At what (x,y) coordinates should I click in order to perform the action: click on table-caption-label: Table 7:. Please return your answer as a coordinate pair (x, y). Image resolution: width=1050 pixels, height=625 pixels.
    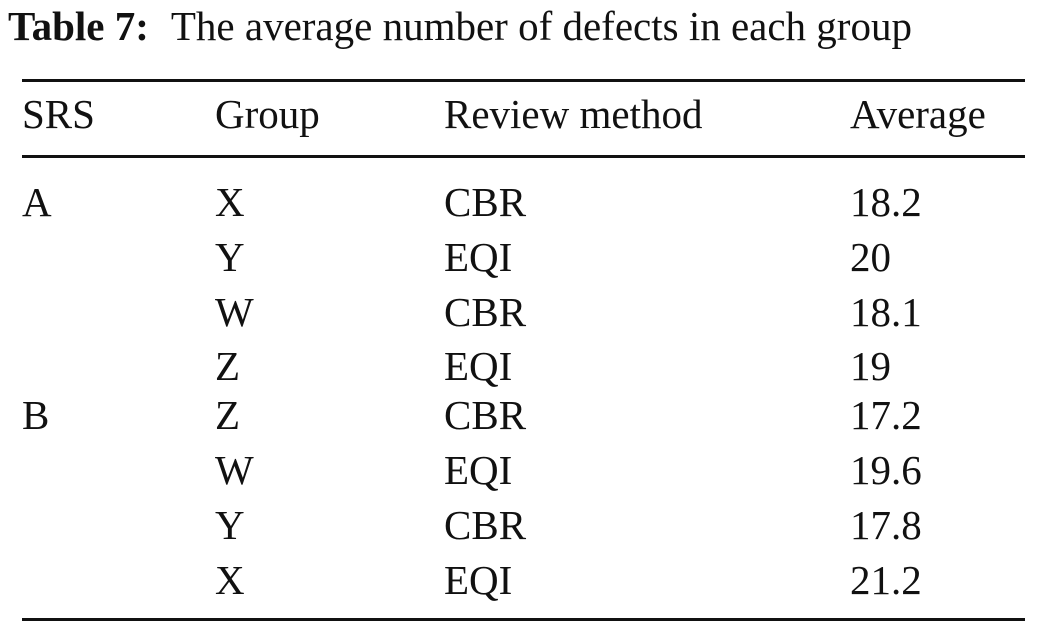
    Looking at the image, I should click on (78, 26).